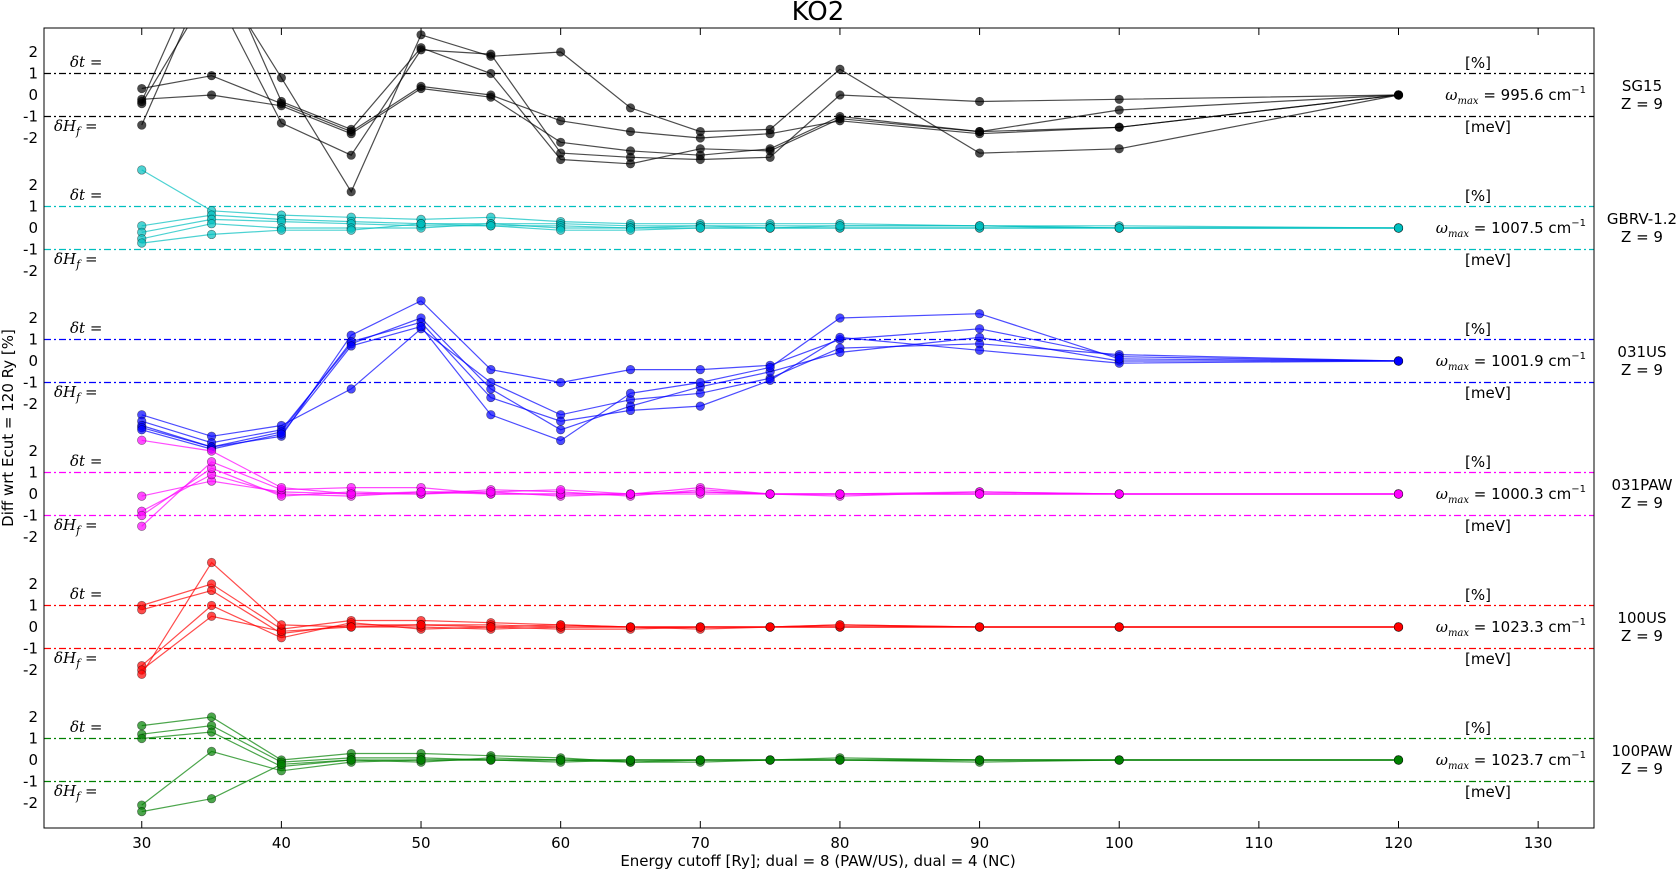  I want to click on x-tick-label: 40, so click(281, 843).